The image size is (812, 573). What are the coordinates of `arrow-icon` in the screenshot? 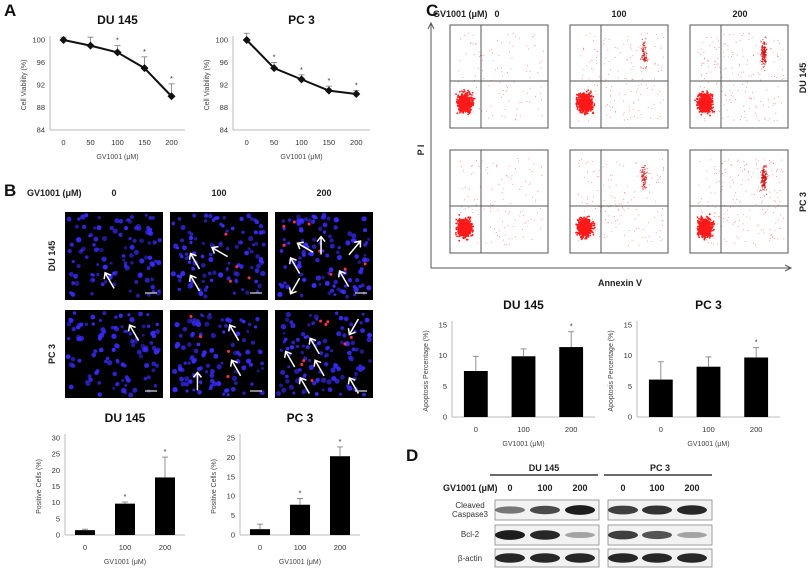 It's located at (233, 333).